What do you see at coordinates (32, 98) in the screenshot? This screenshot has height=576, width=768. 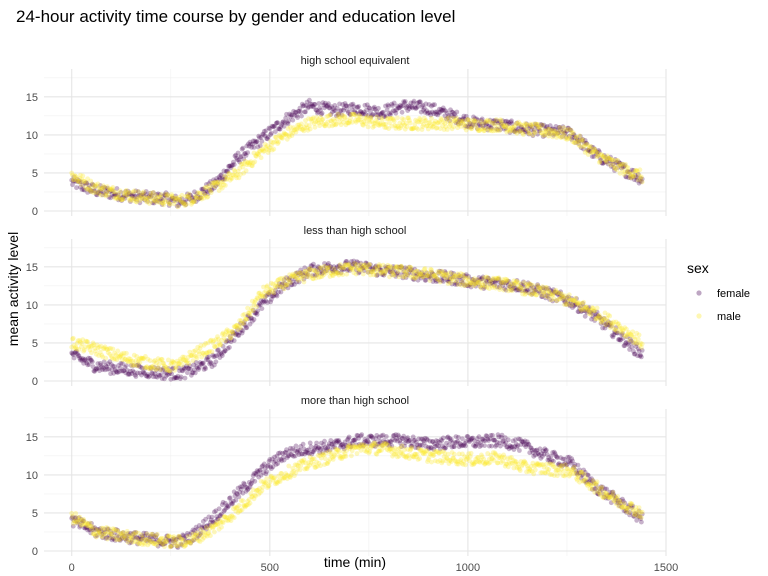 I see `y-tick-label: 15` at bounding box center [32, 98].